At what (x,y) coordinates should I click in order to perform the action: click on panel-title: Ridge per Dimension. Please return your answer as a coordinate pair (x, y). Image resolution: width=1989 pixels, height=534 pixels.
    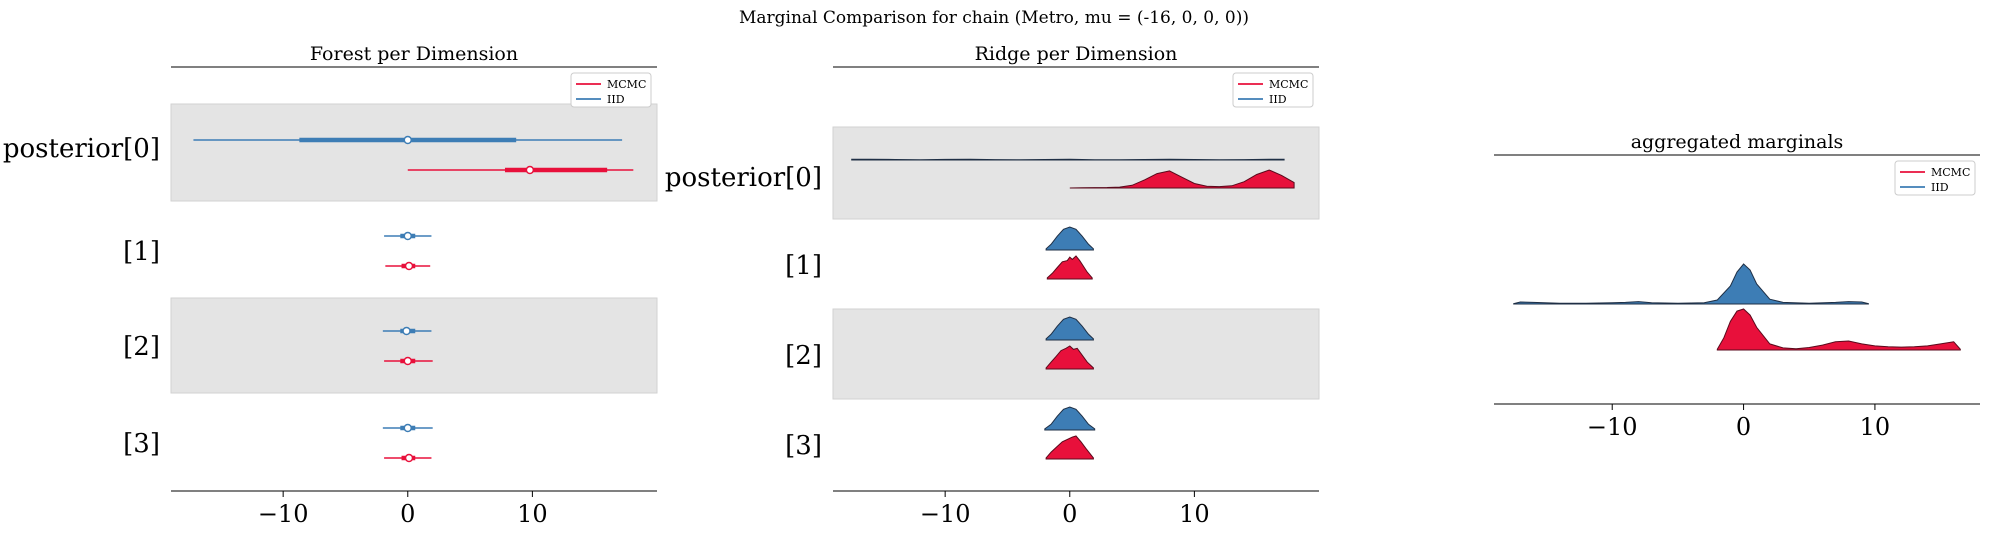
    Looking at the image, I should click on (1076, 54).